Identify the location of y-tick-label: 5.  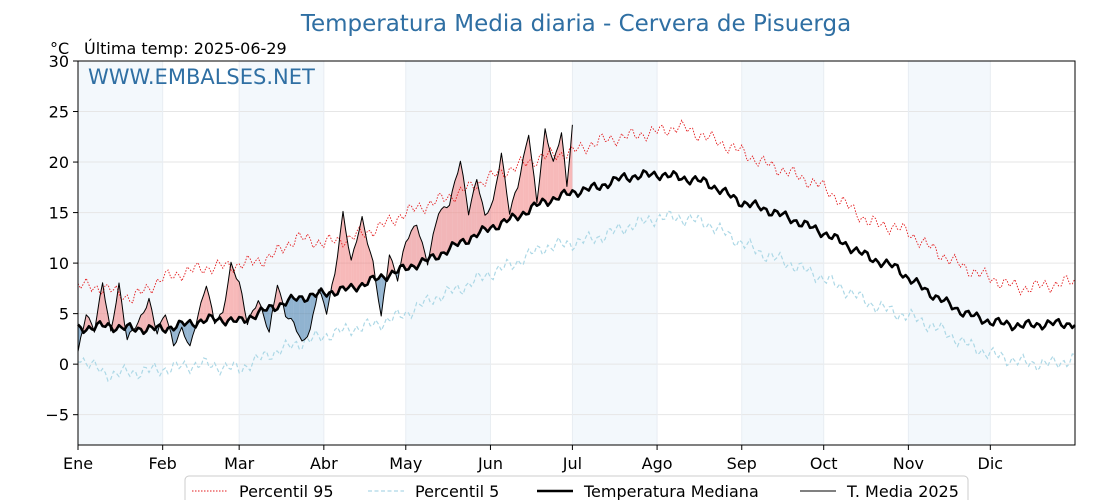
(64, 314).